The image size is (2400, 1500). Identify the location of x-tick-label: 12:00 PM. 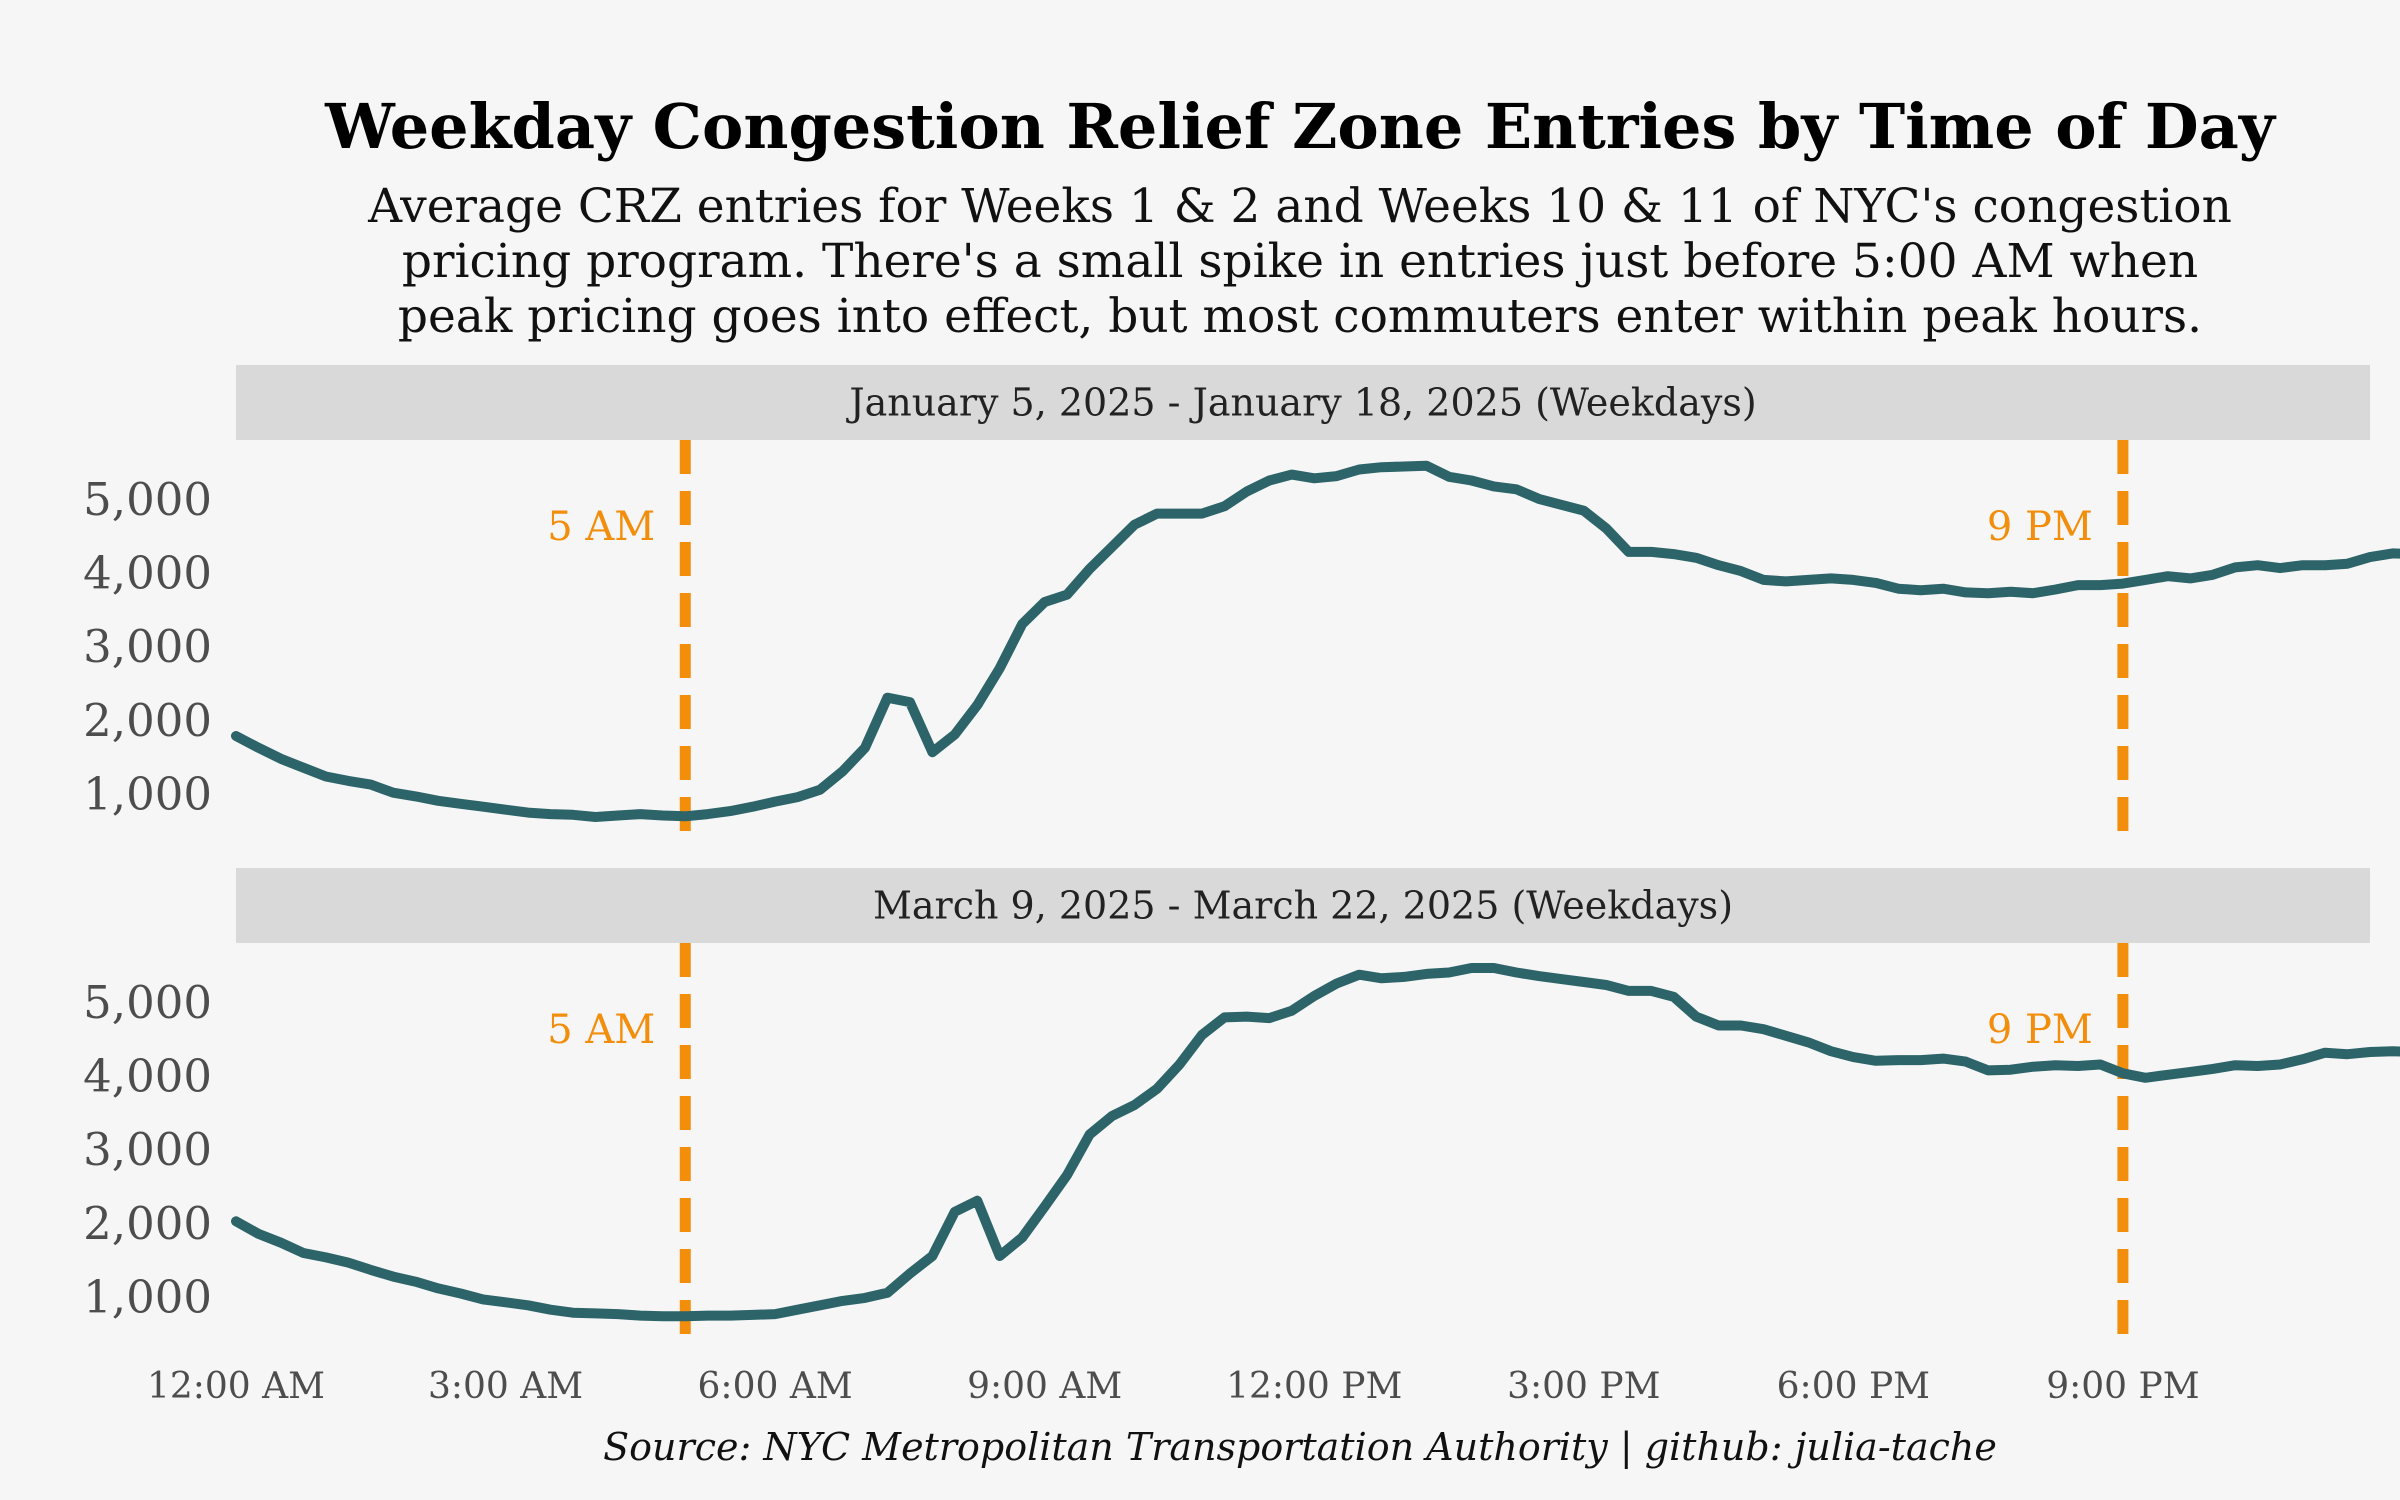
(1314, 1386).